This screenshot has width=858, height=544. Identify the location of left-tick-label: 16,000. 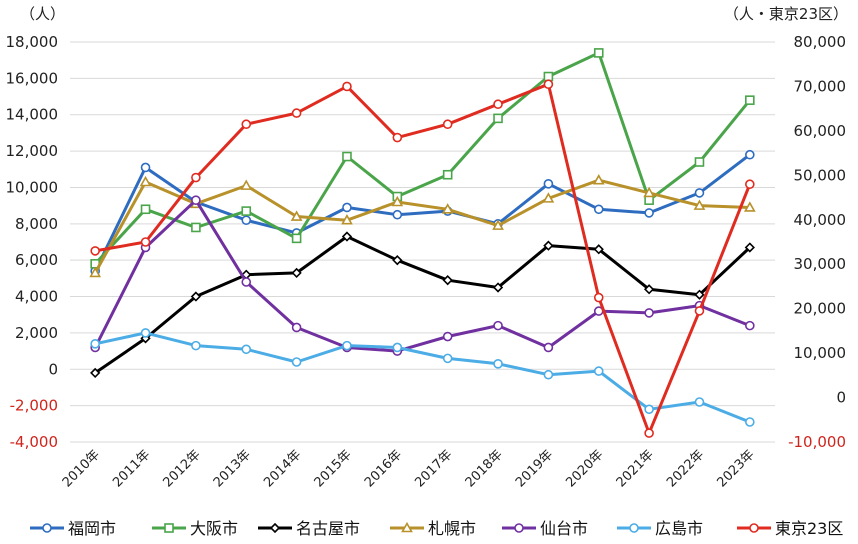
(32, 78).